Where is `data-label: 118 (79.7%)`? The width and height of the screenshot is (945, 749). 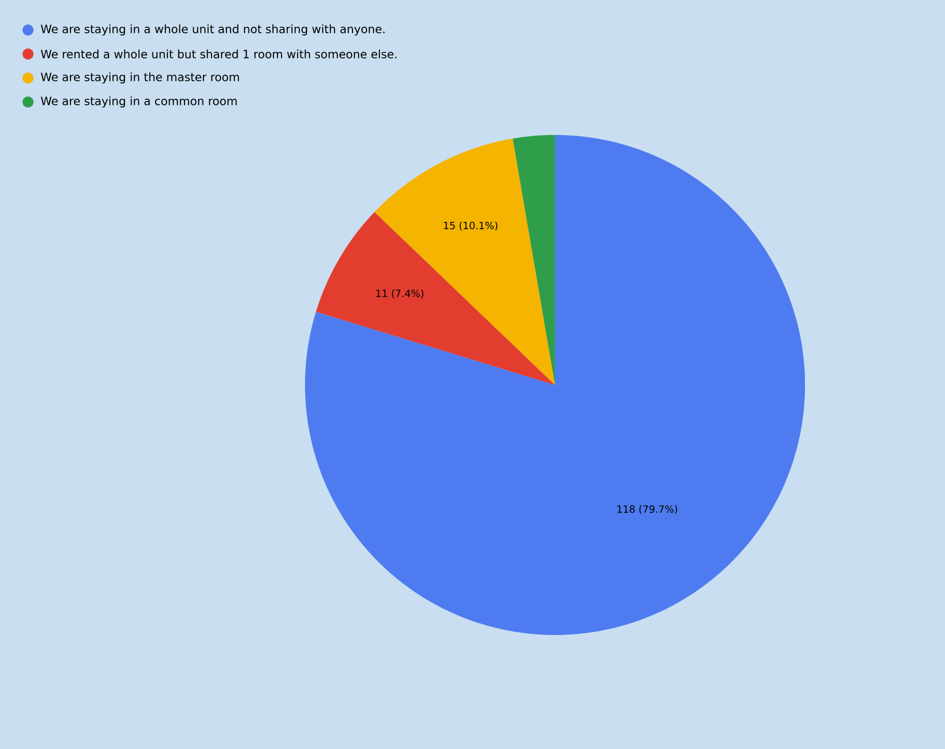 data-label: 118 (79.7%) is located at coordinates (647, 509).